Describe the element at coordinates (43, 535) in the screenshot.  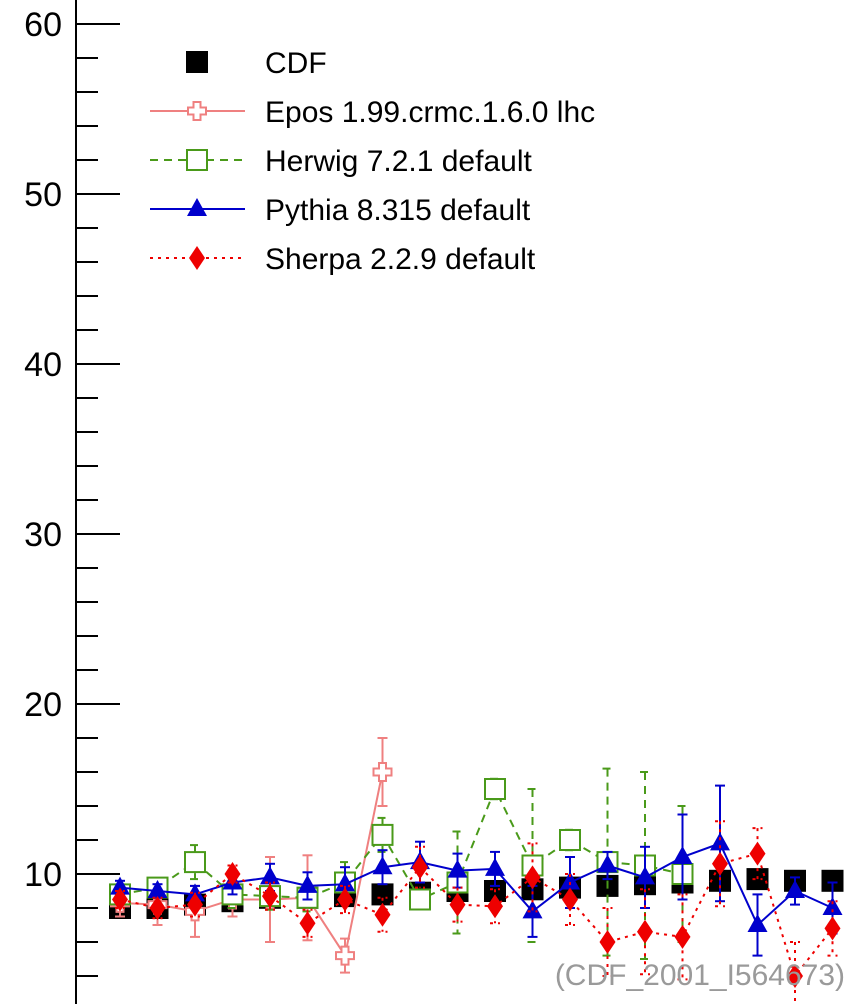
I see `y-tick-label: 30` at that location.